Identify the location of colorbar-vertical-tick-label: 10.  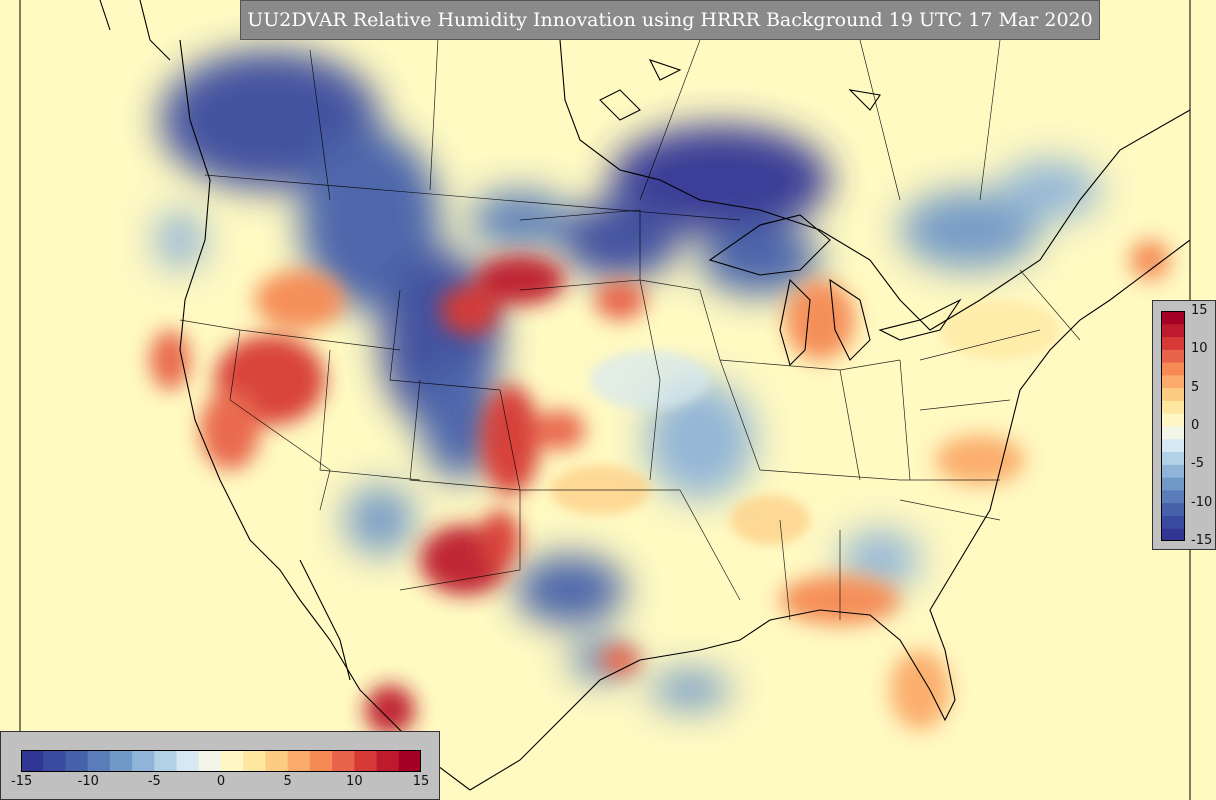
(1199, 349).